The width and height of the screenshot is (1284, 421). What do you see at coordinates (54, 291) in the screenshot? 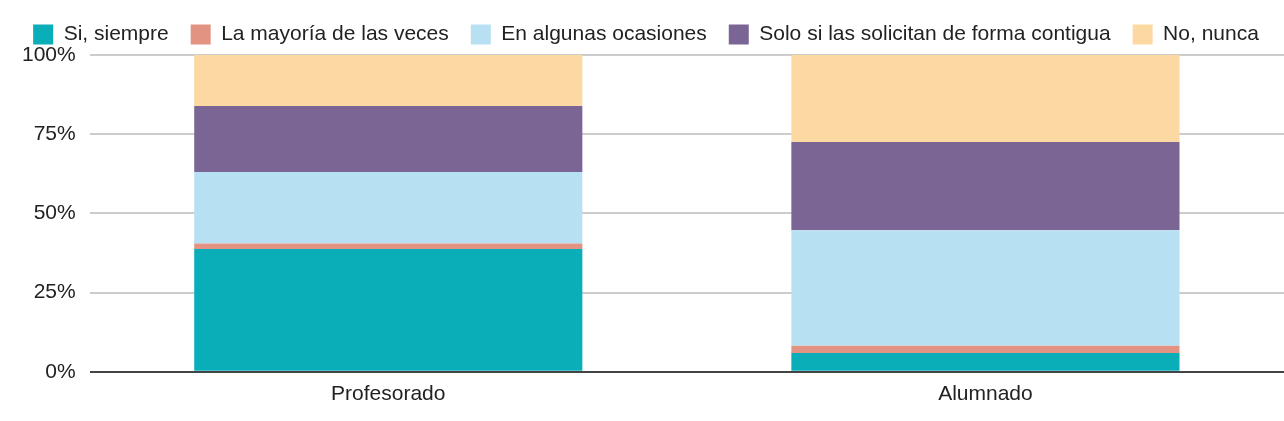
I see `y-tick-label: 25%` at bounding box center [54, 291].